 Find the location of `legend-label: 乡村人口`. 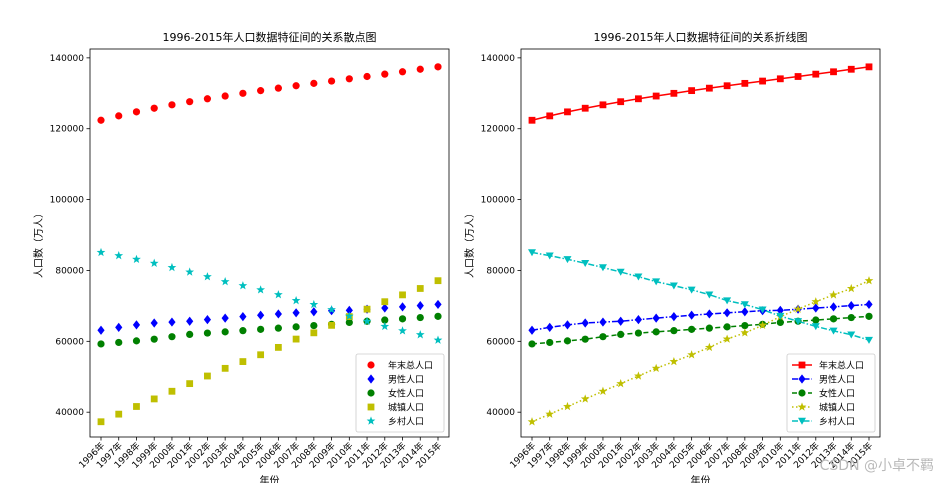

legend-label: 乡村人口 is located at coordinates (837, 422).